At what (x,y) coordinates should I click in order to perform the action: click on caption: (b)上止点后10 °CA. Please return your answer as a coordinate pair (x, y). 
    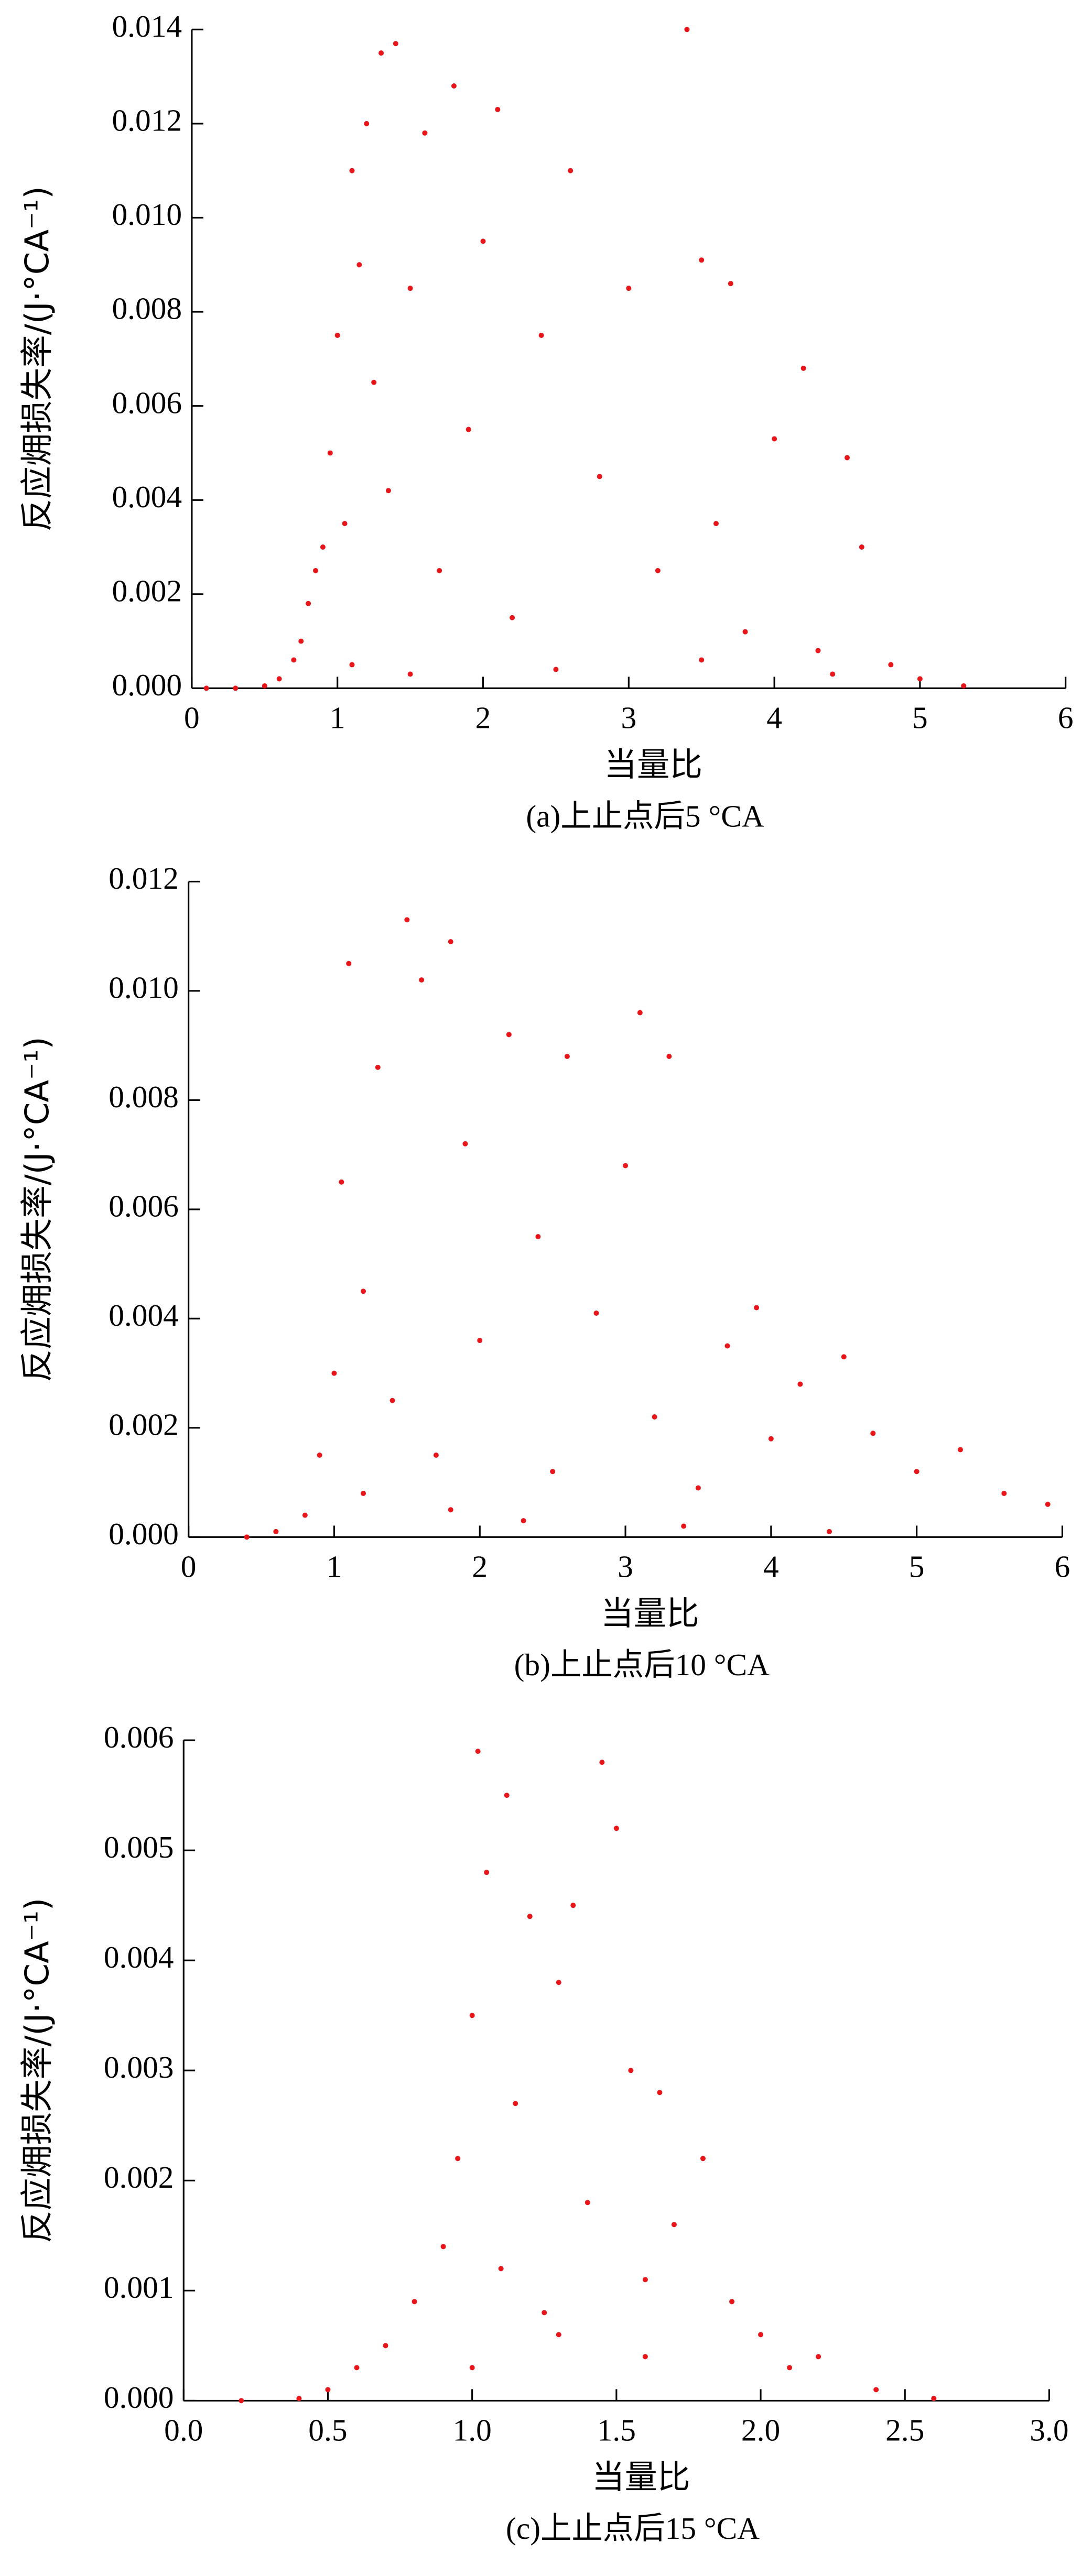
    Looking at the image, I should click on (642, 1664).